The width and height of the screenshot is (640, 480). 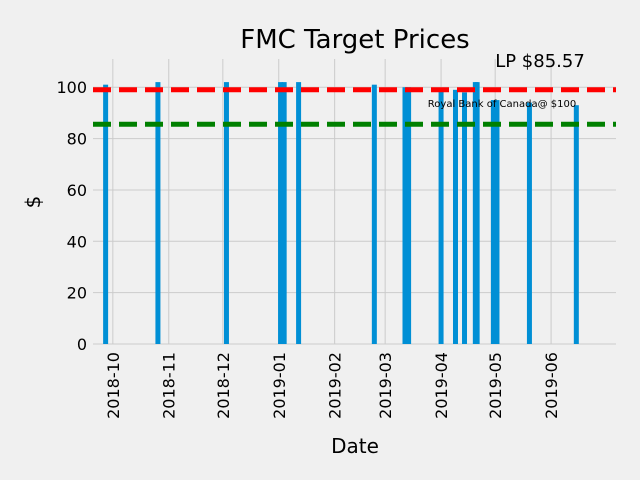 I want to click on chart-title: FMC Target Prices, so click(x=354, y=40).